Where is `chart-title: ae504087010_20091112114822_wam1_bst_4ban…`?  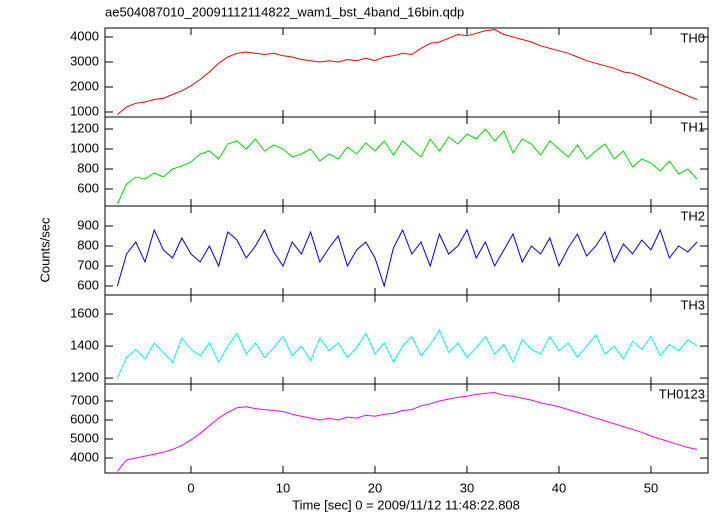
chart-title: ae504087010_20091112114822_wam1_bst_4ban… is located at coordinates (284, 11).